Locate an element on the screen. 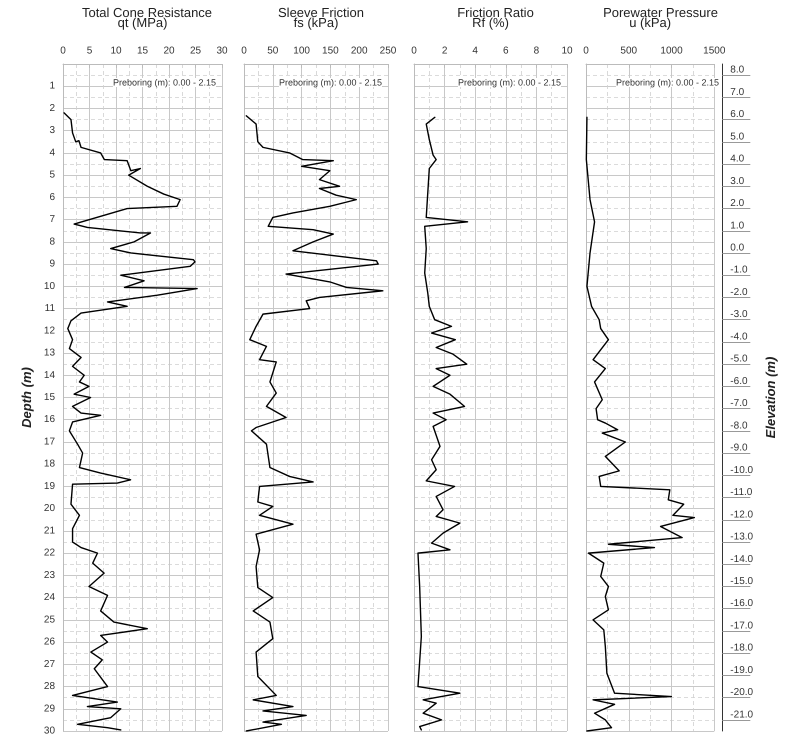  x-tick-label: 8 is located at coordinates (537, 51).